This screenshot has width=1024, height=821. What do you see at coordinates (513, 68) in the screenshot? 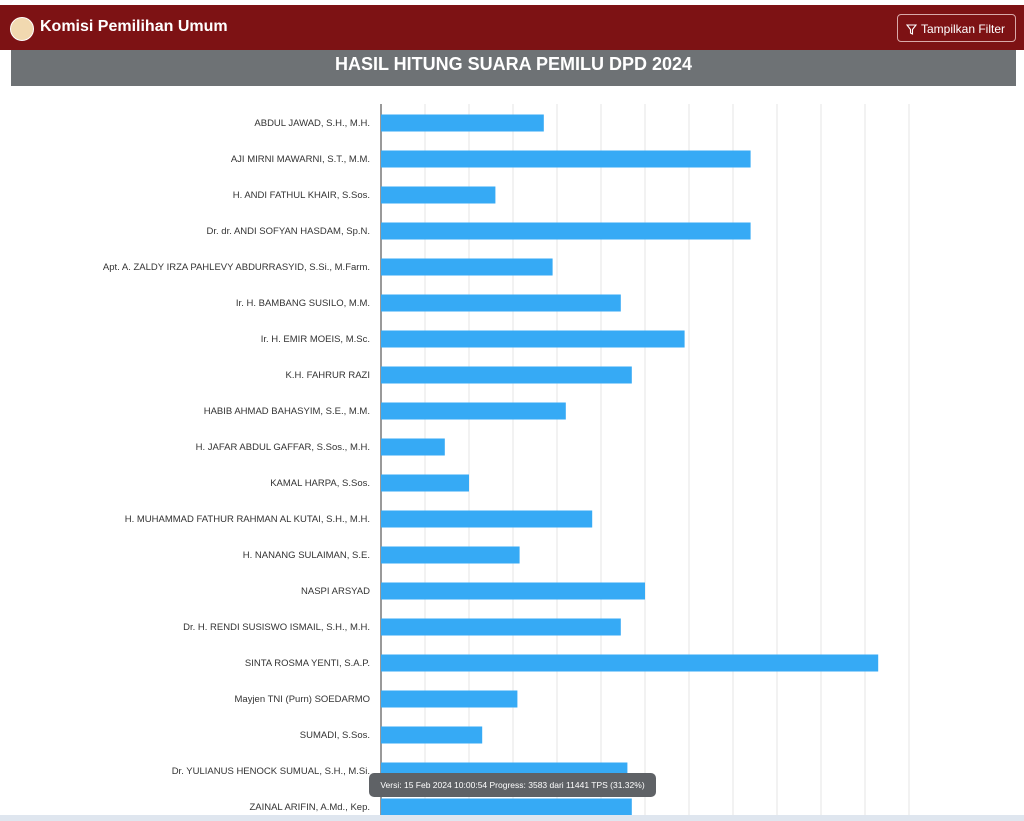
I see `chart-title: HASIL HITUNG SUARA PEMILU DPD 2024` at bounding box center [513, 68].